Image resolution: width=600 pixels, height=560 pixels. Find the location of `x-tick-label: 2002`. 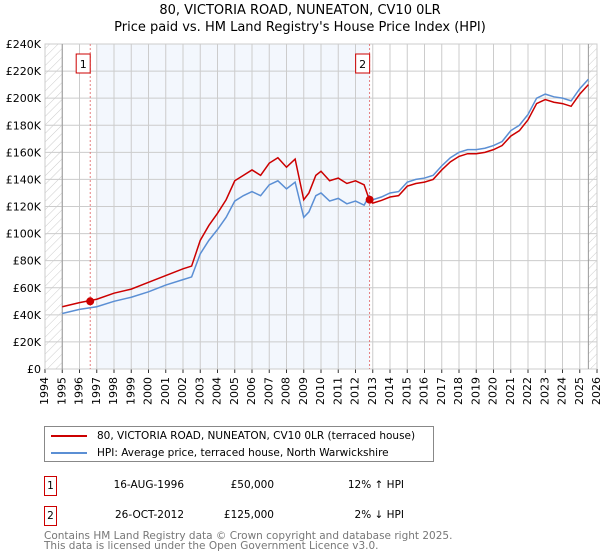

x-tick-label: 2002 is located at coordinates (182, 391).